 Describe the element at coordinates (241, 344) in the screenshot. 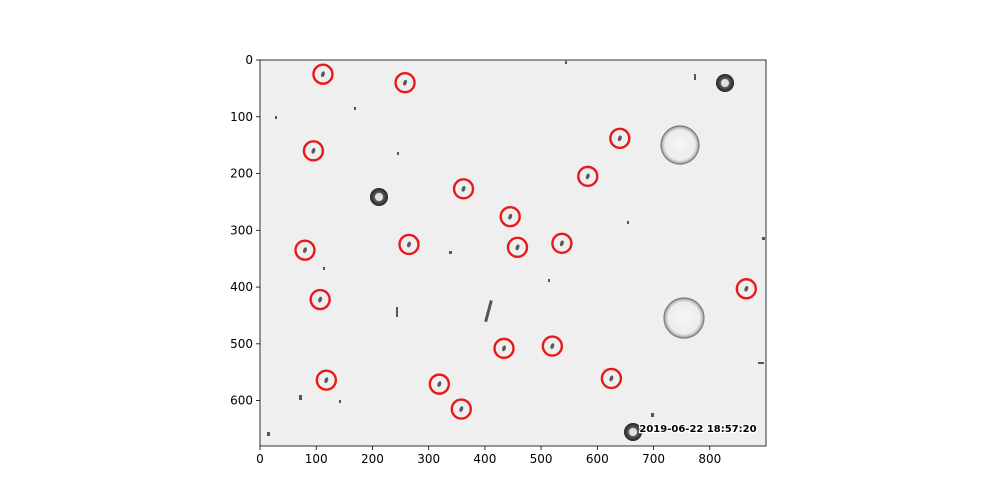

I see `y-tick-label: 500` at that location.